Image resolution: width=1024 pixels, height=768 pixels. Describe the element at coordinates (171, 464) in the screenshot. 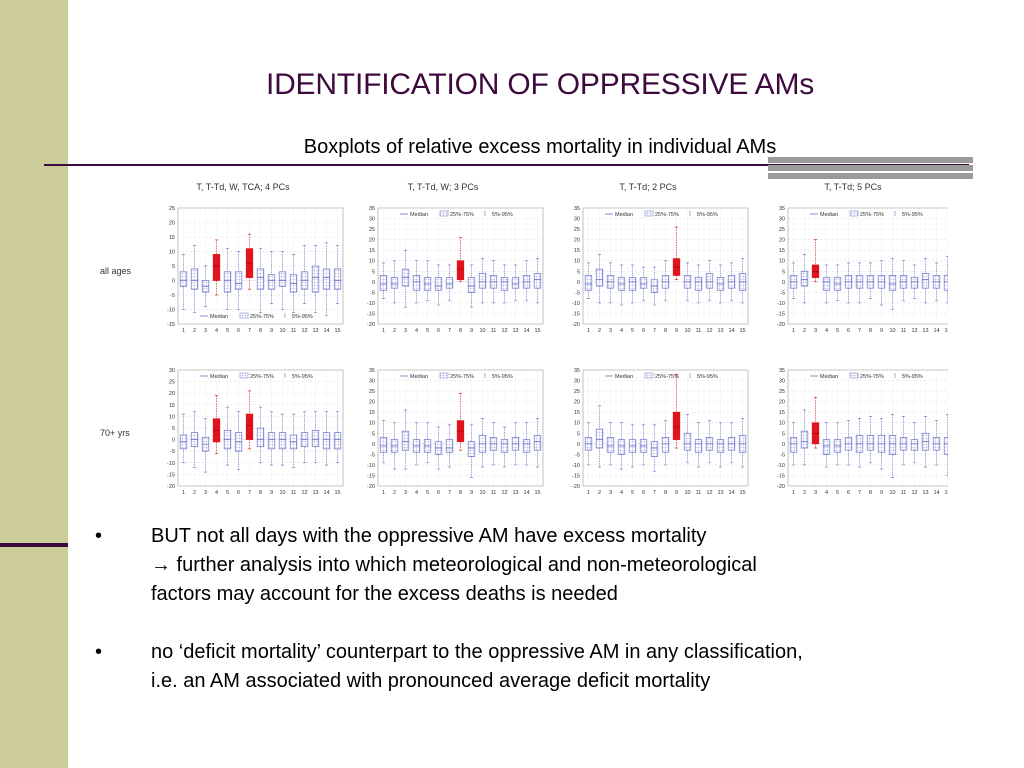

I see `y-tick-label: -10` at that location.